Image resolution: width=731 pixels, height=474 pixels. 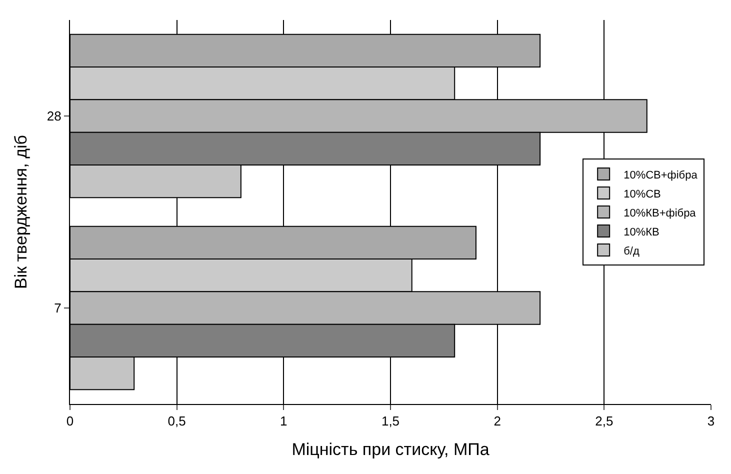 What do you see at coordinates (391, 449) in the screenshot?
I see `x-axis-title: Міцність при стиску, МПа` at bounding box center [391, 449].